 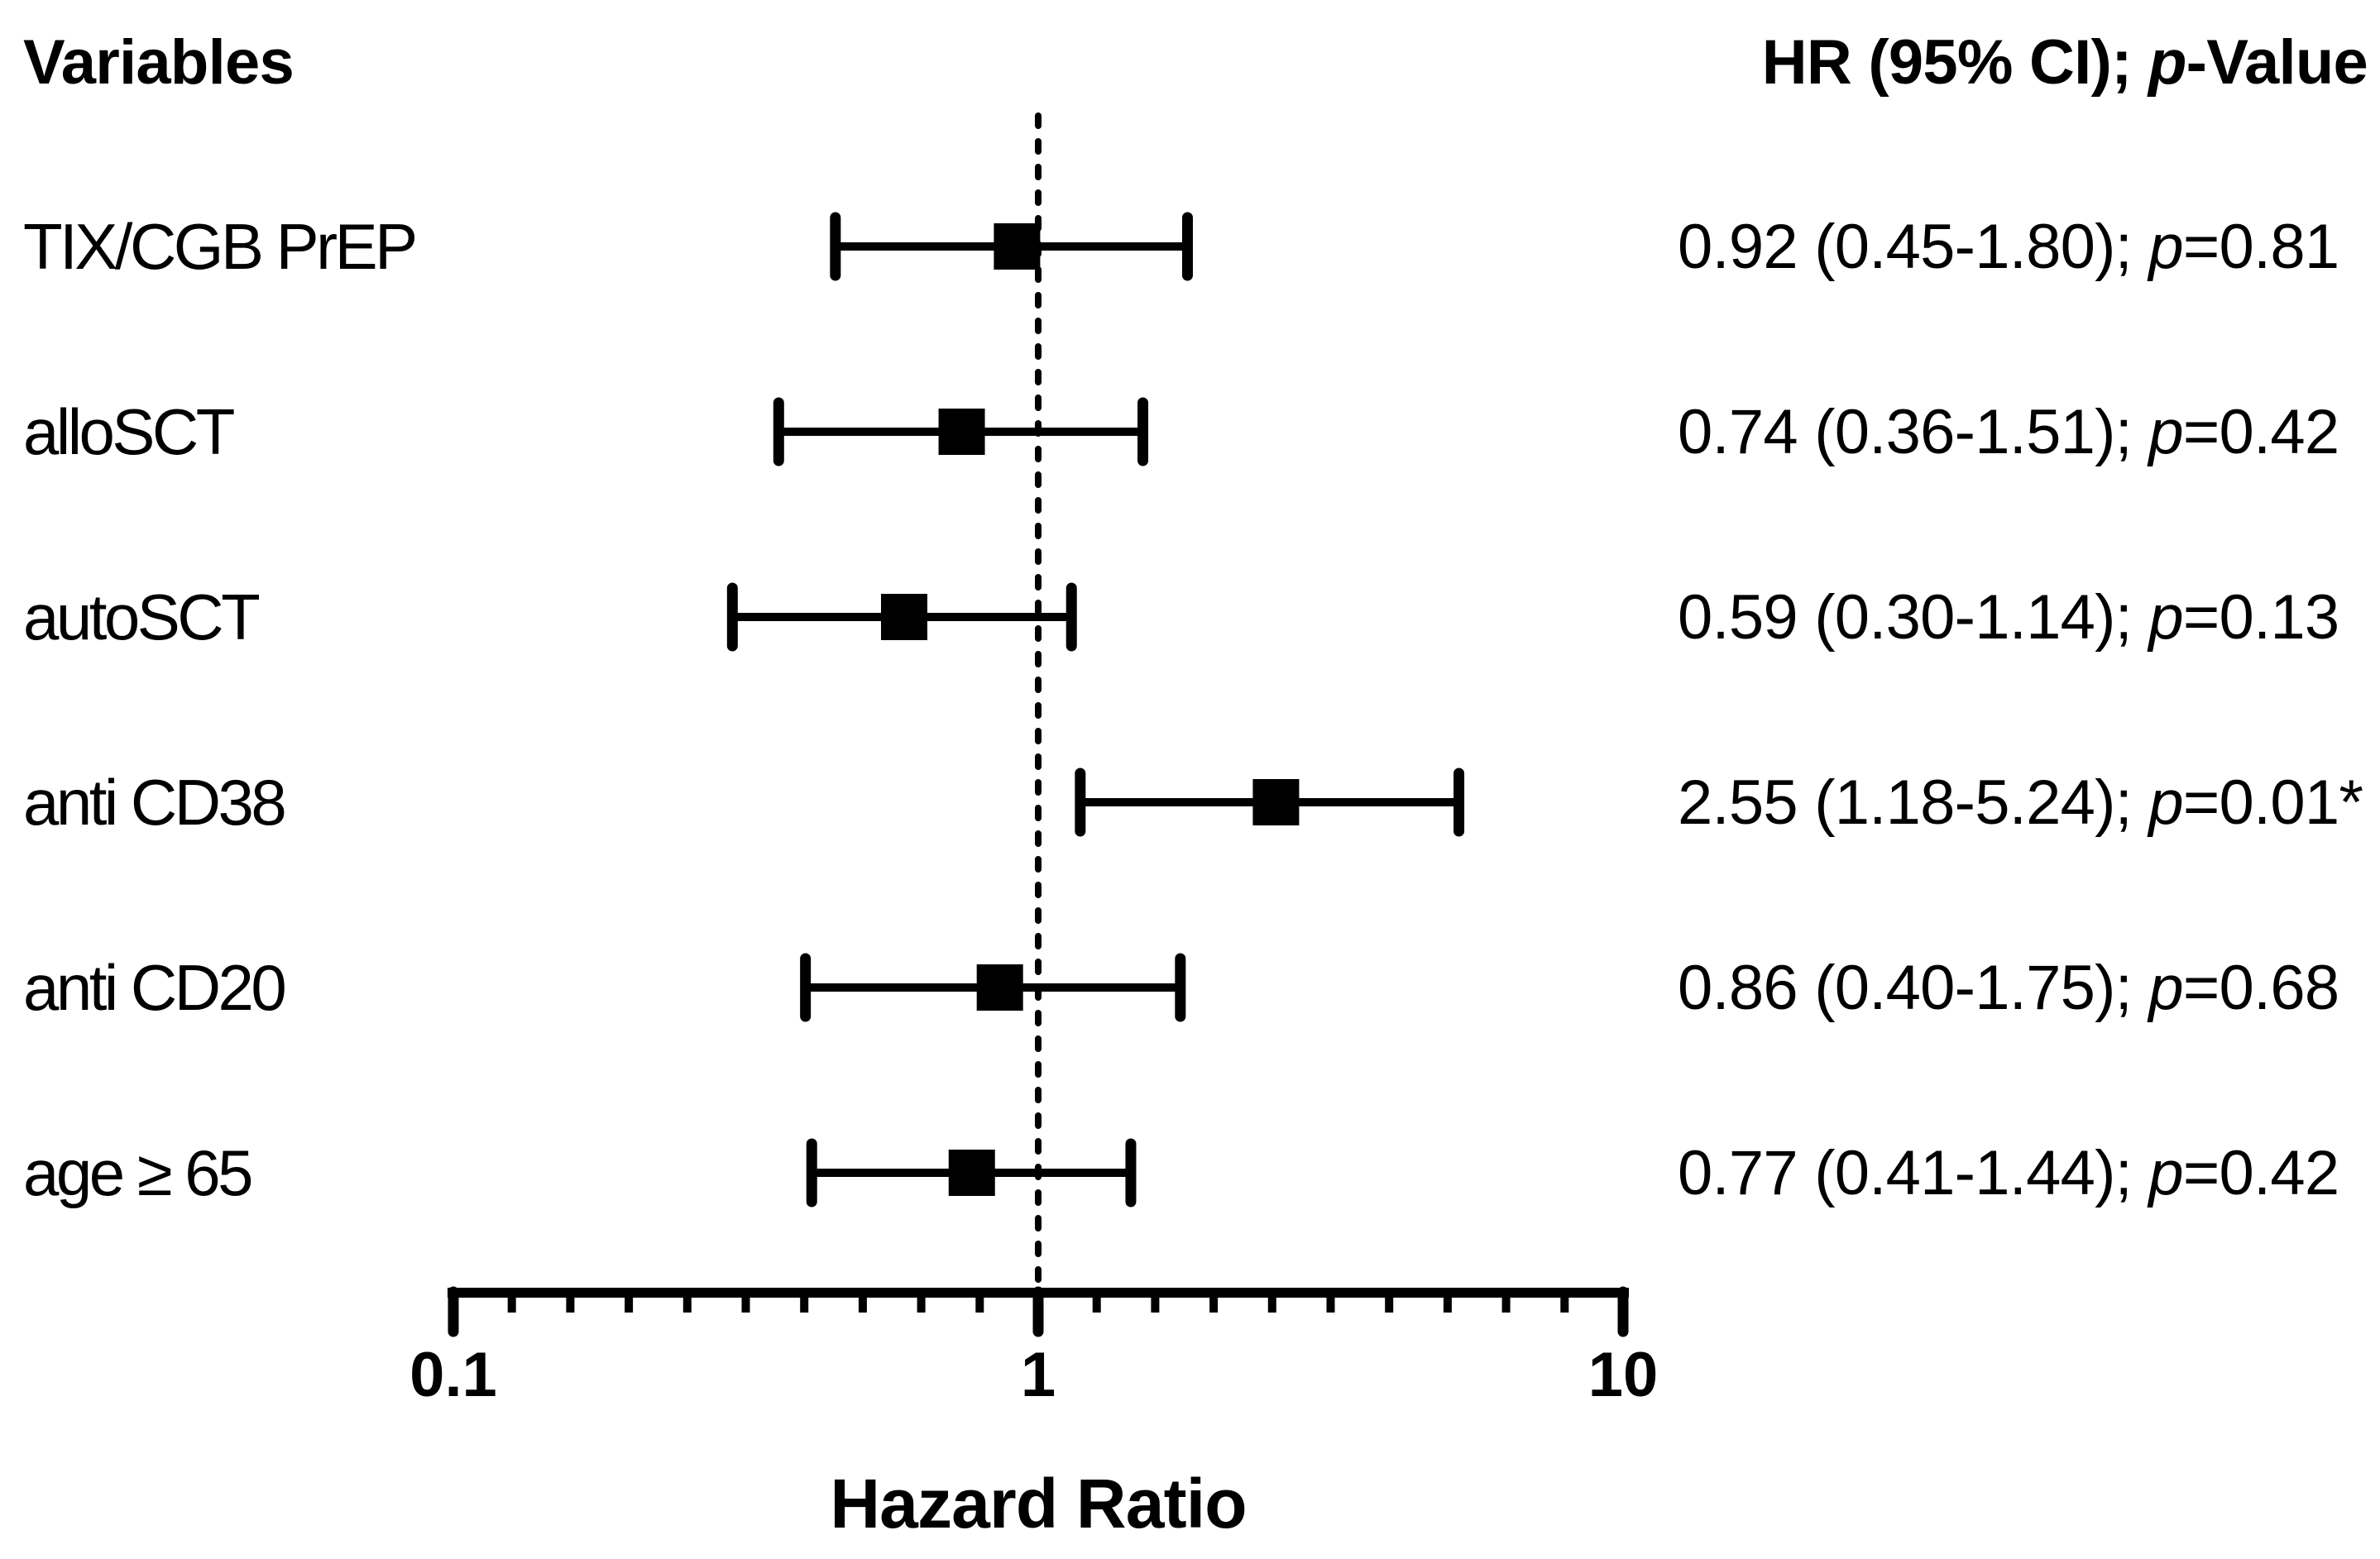 I want to click on variable-label: age ≥ 65, so click(x=138, y=1172).